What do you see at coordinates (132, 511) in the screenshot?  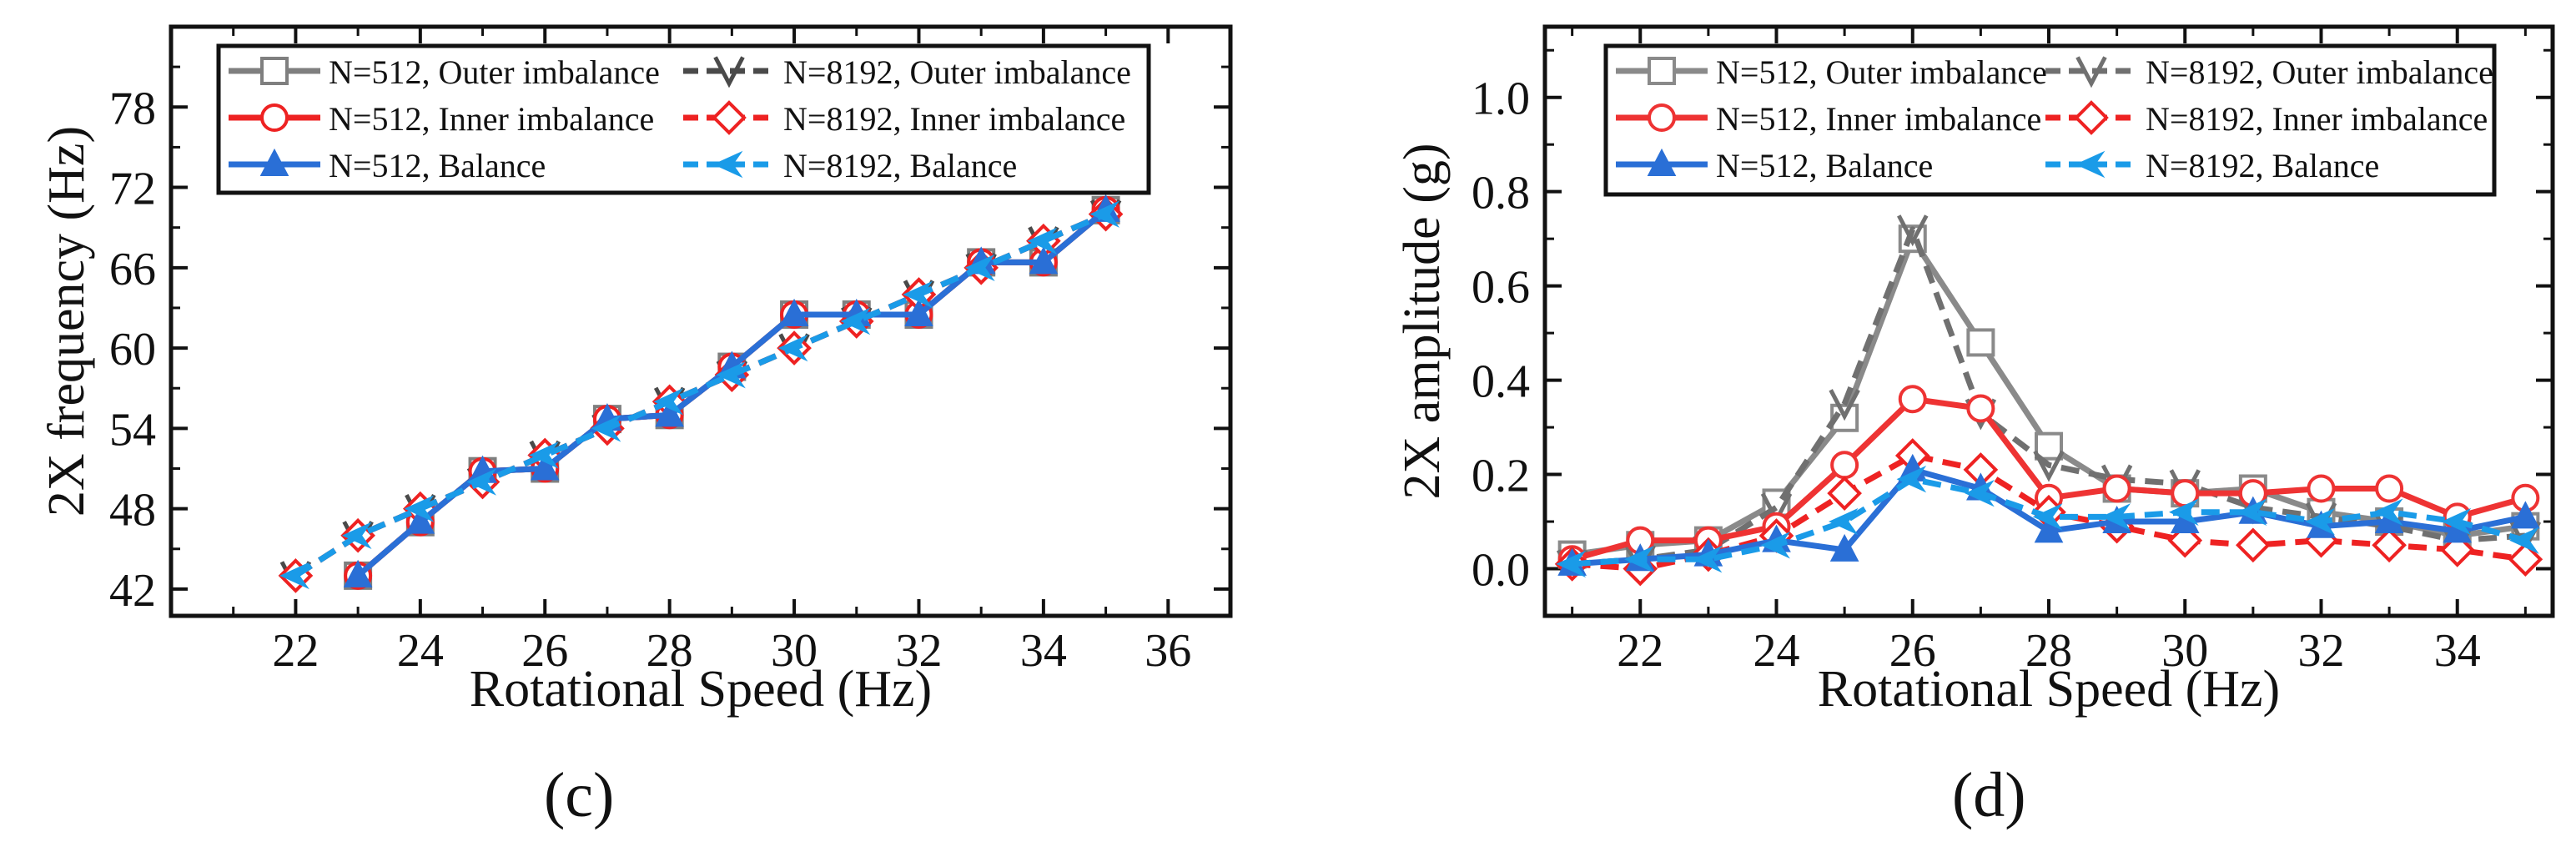 I see `y-tick-label: 48` at bounding box center [132, 511].